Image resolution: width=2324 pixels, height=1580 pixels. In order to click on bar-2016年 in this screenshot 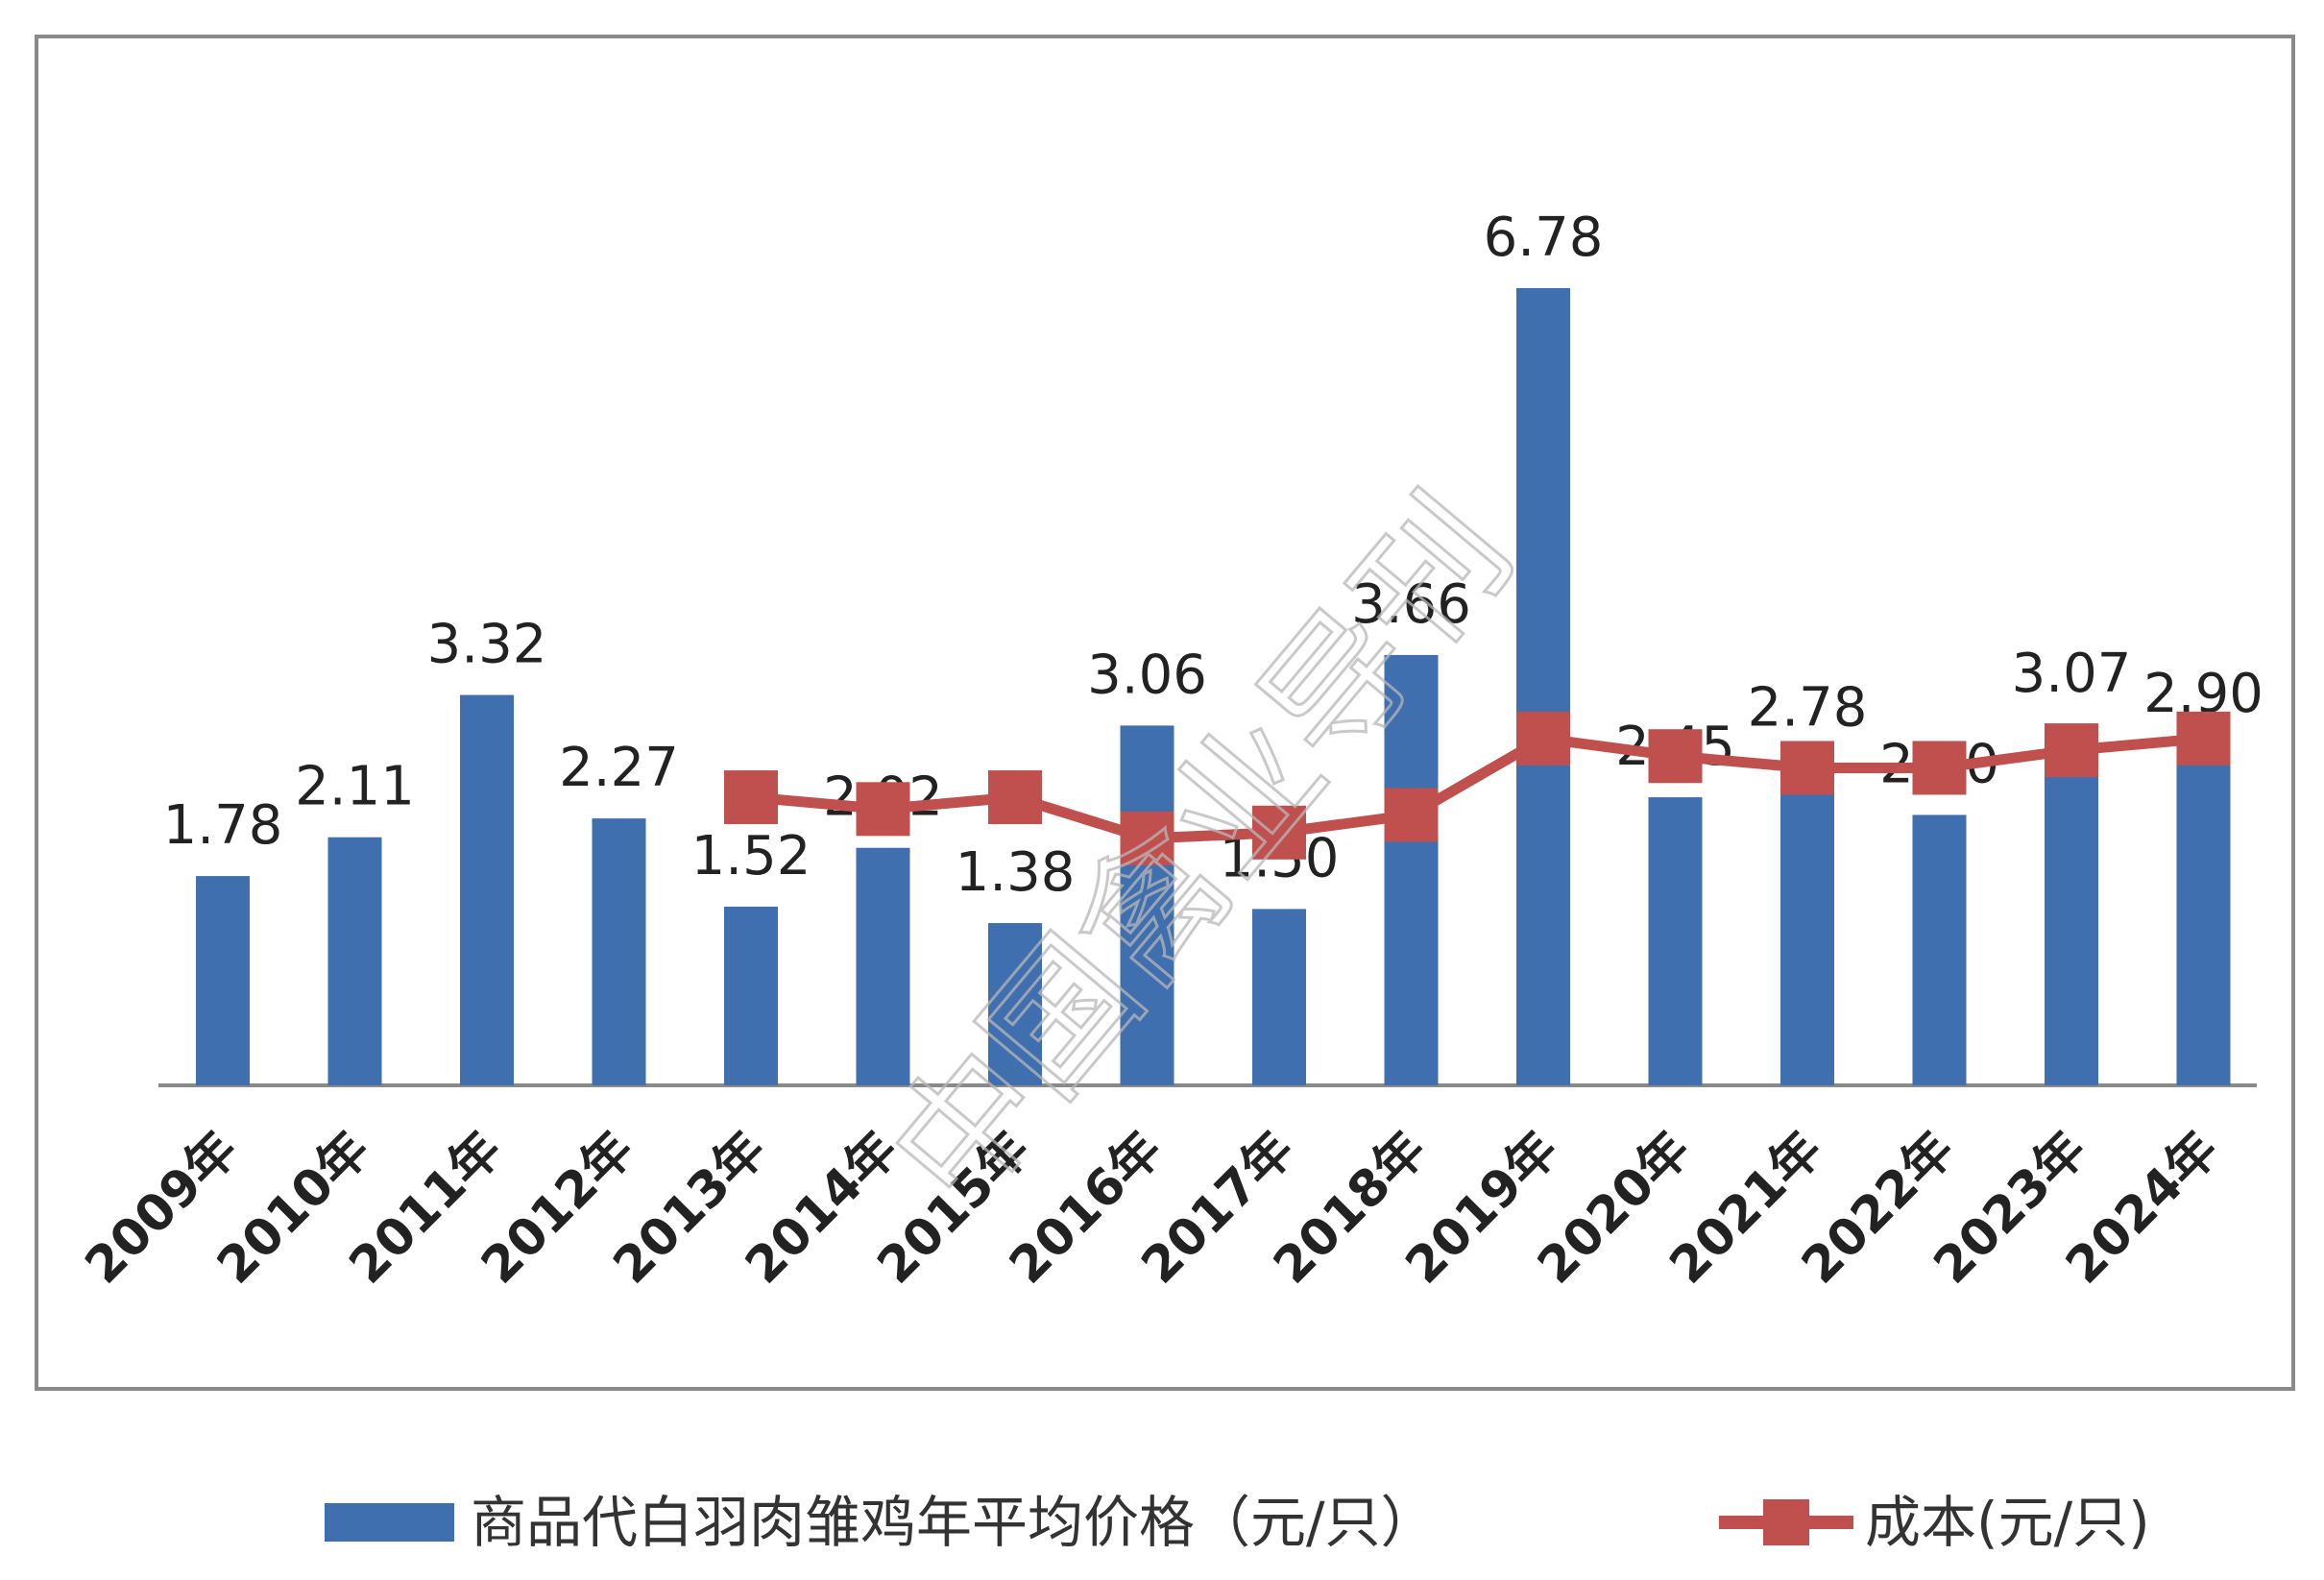, I will do `click(1147, 905)`.